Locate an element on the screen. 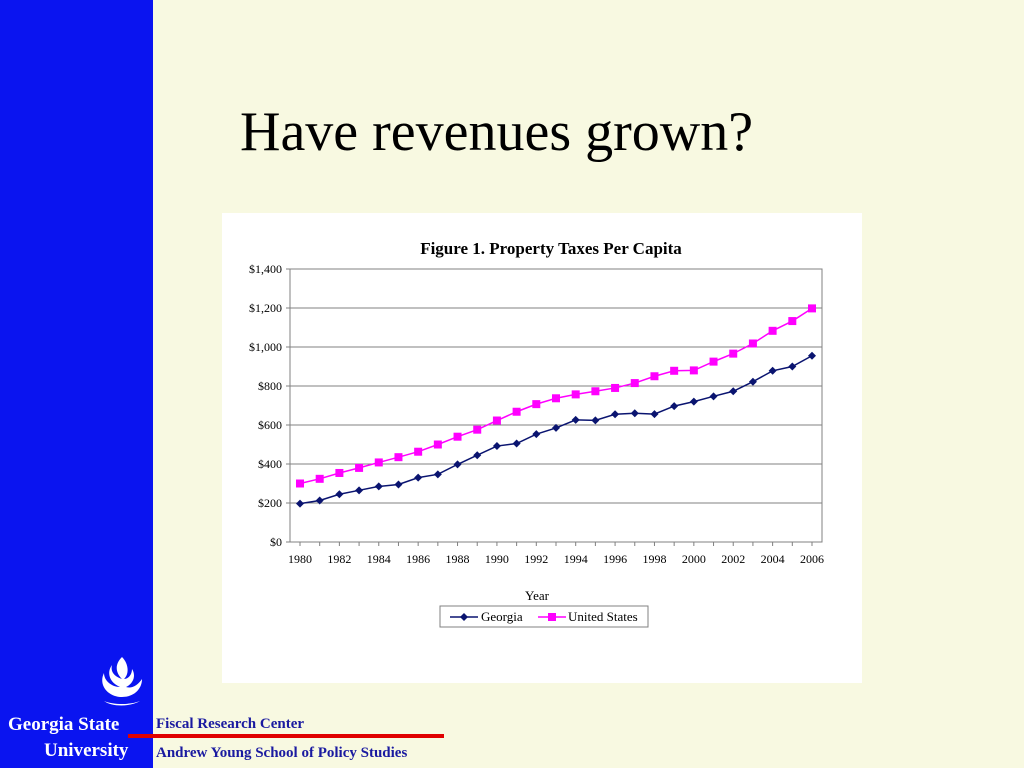 The width and height of the screenshot is (1024, 768). x-tick-label: 1982 is located at coordinates (339, 559).